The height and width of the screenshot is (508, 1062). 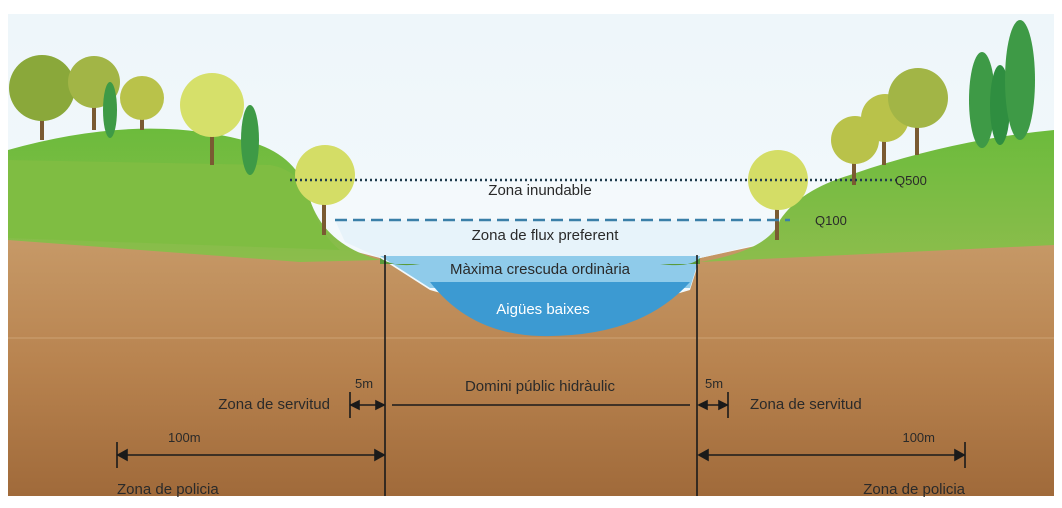 I want to click on levels, so click(x=595, y=200).